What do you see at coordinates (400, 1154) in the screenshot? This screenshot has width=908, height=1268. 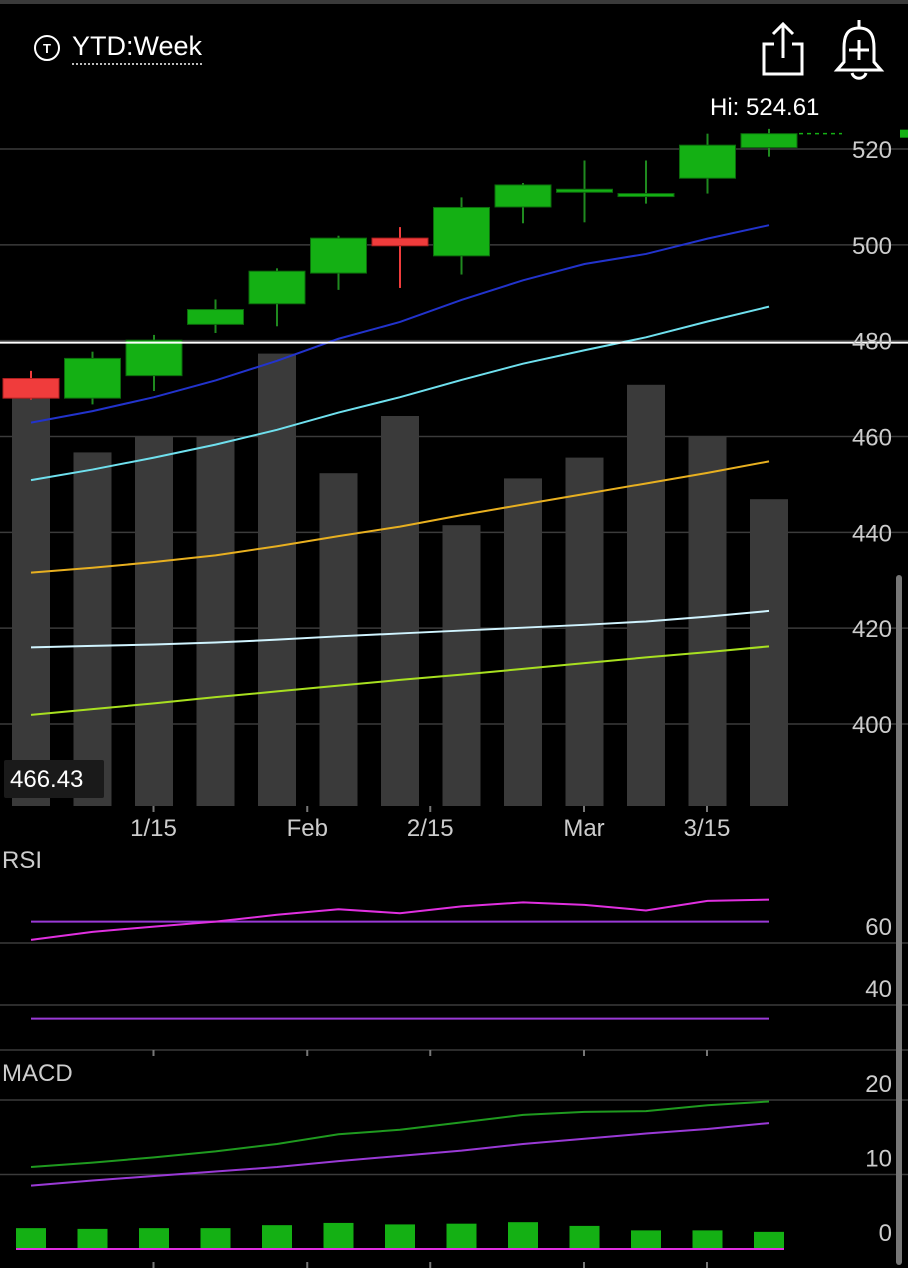 I see `macd-signal-line` at bounding box center [400, 1154].